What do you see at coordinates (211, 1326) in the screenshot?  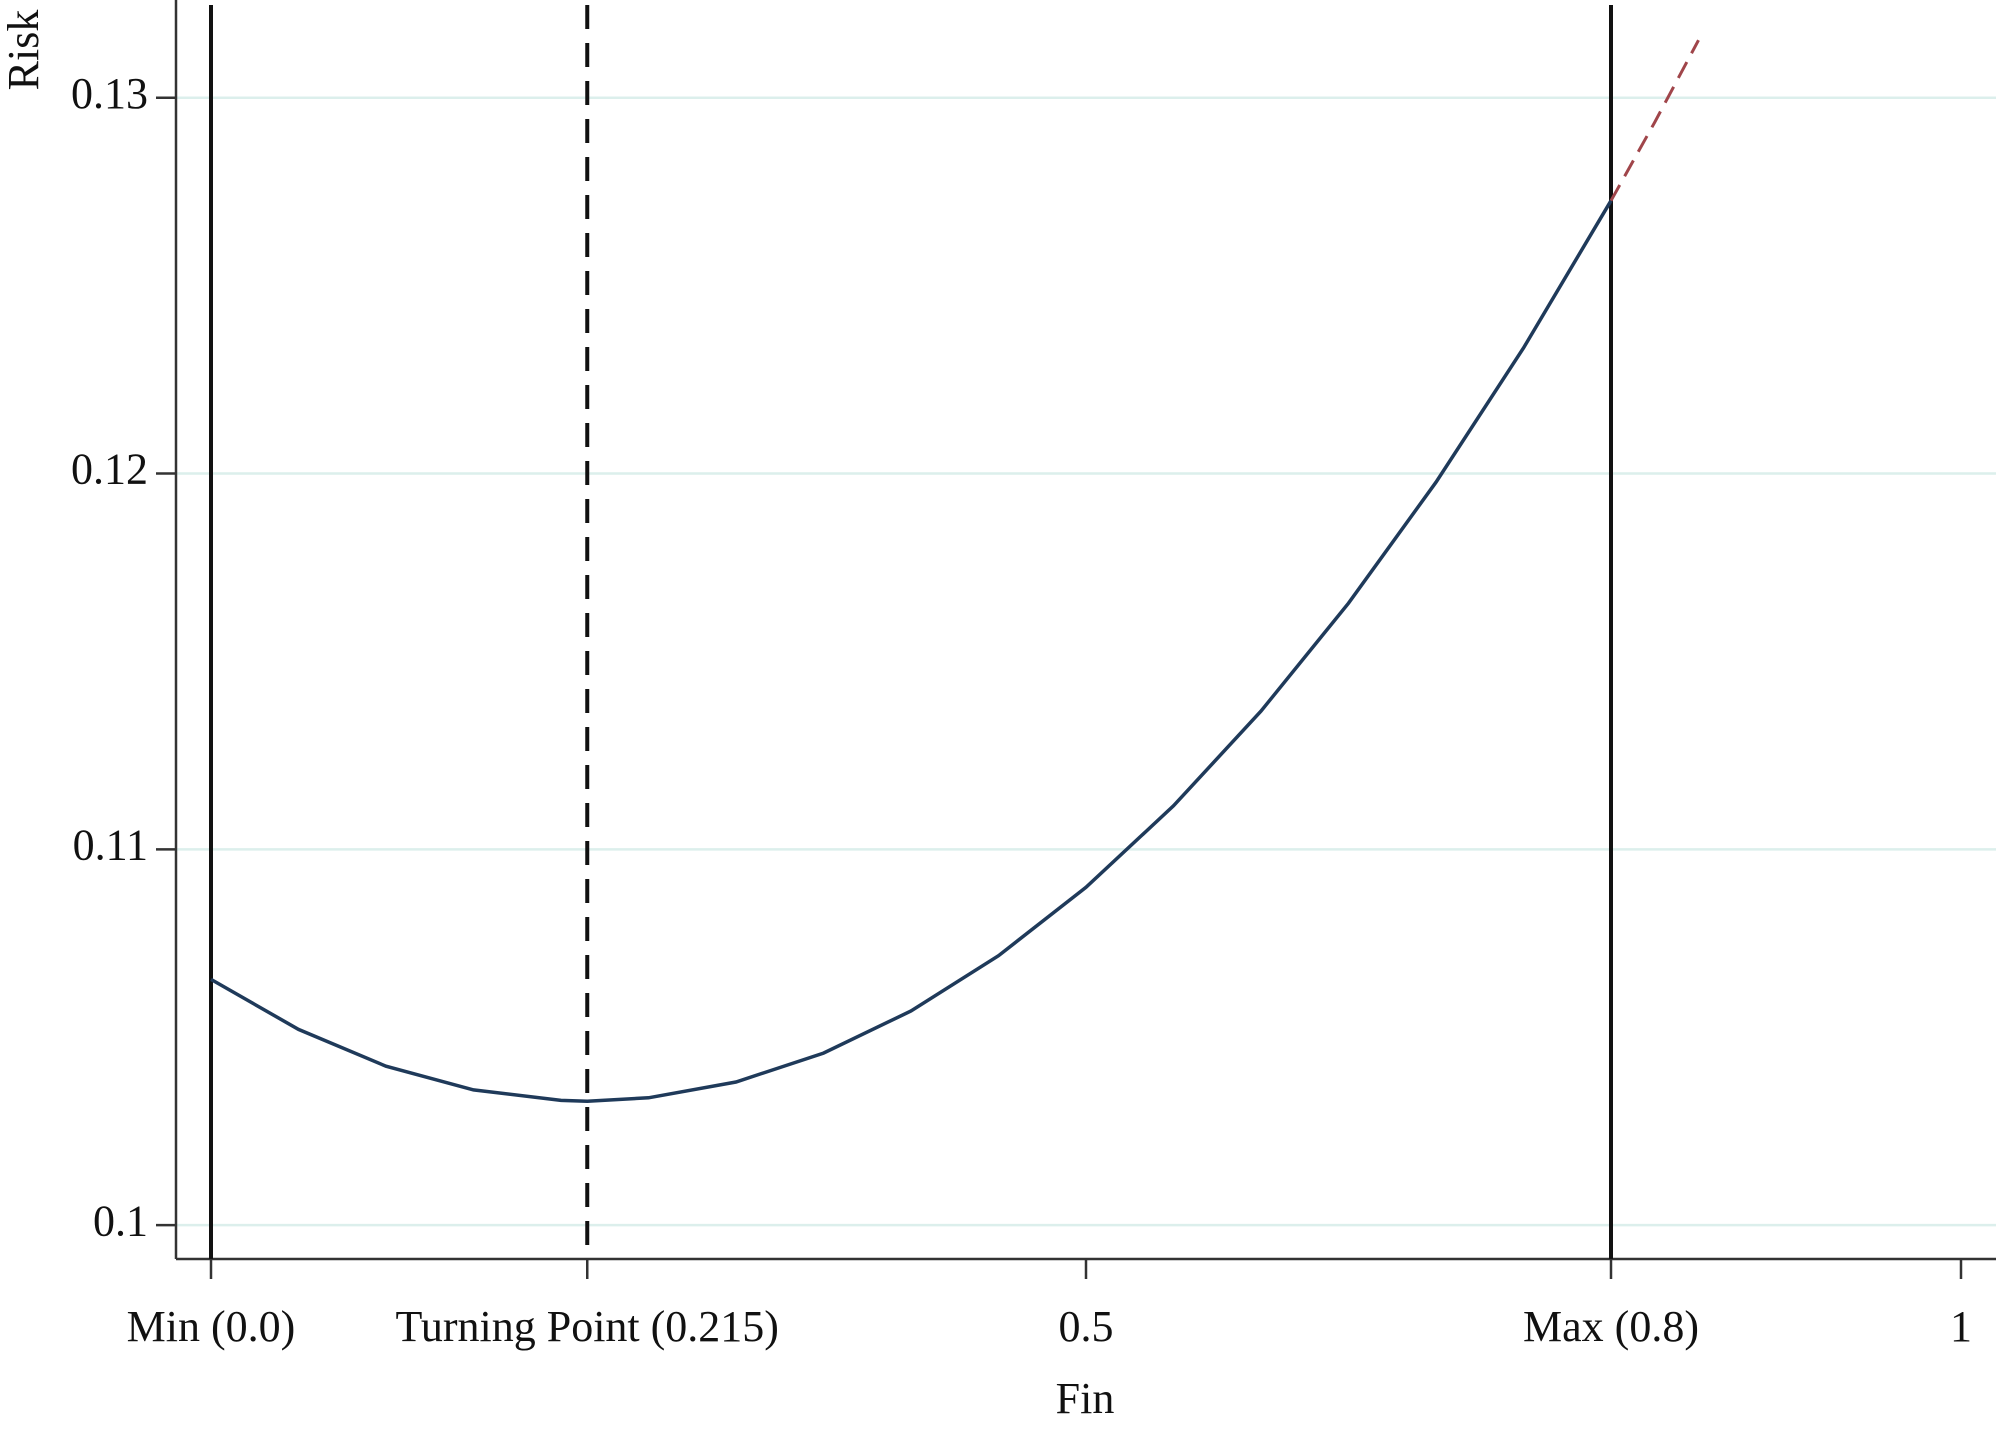 I see `x-tick-label: Min (0.0)` at bounding box center [211, 1326].